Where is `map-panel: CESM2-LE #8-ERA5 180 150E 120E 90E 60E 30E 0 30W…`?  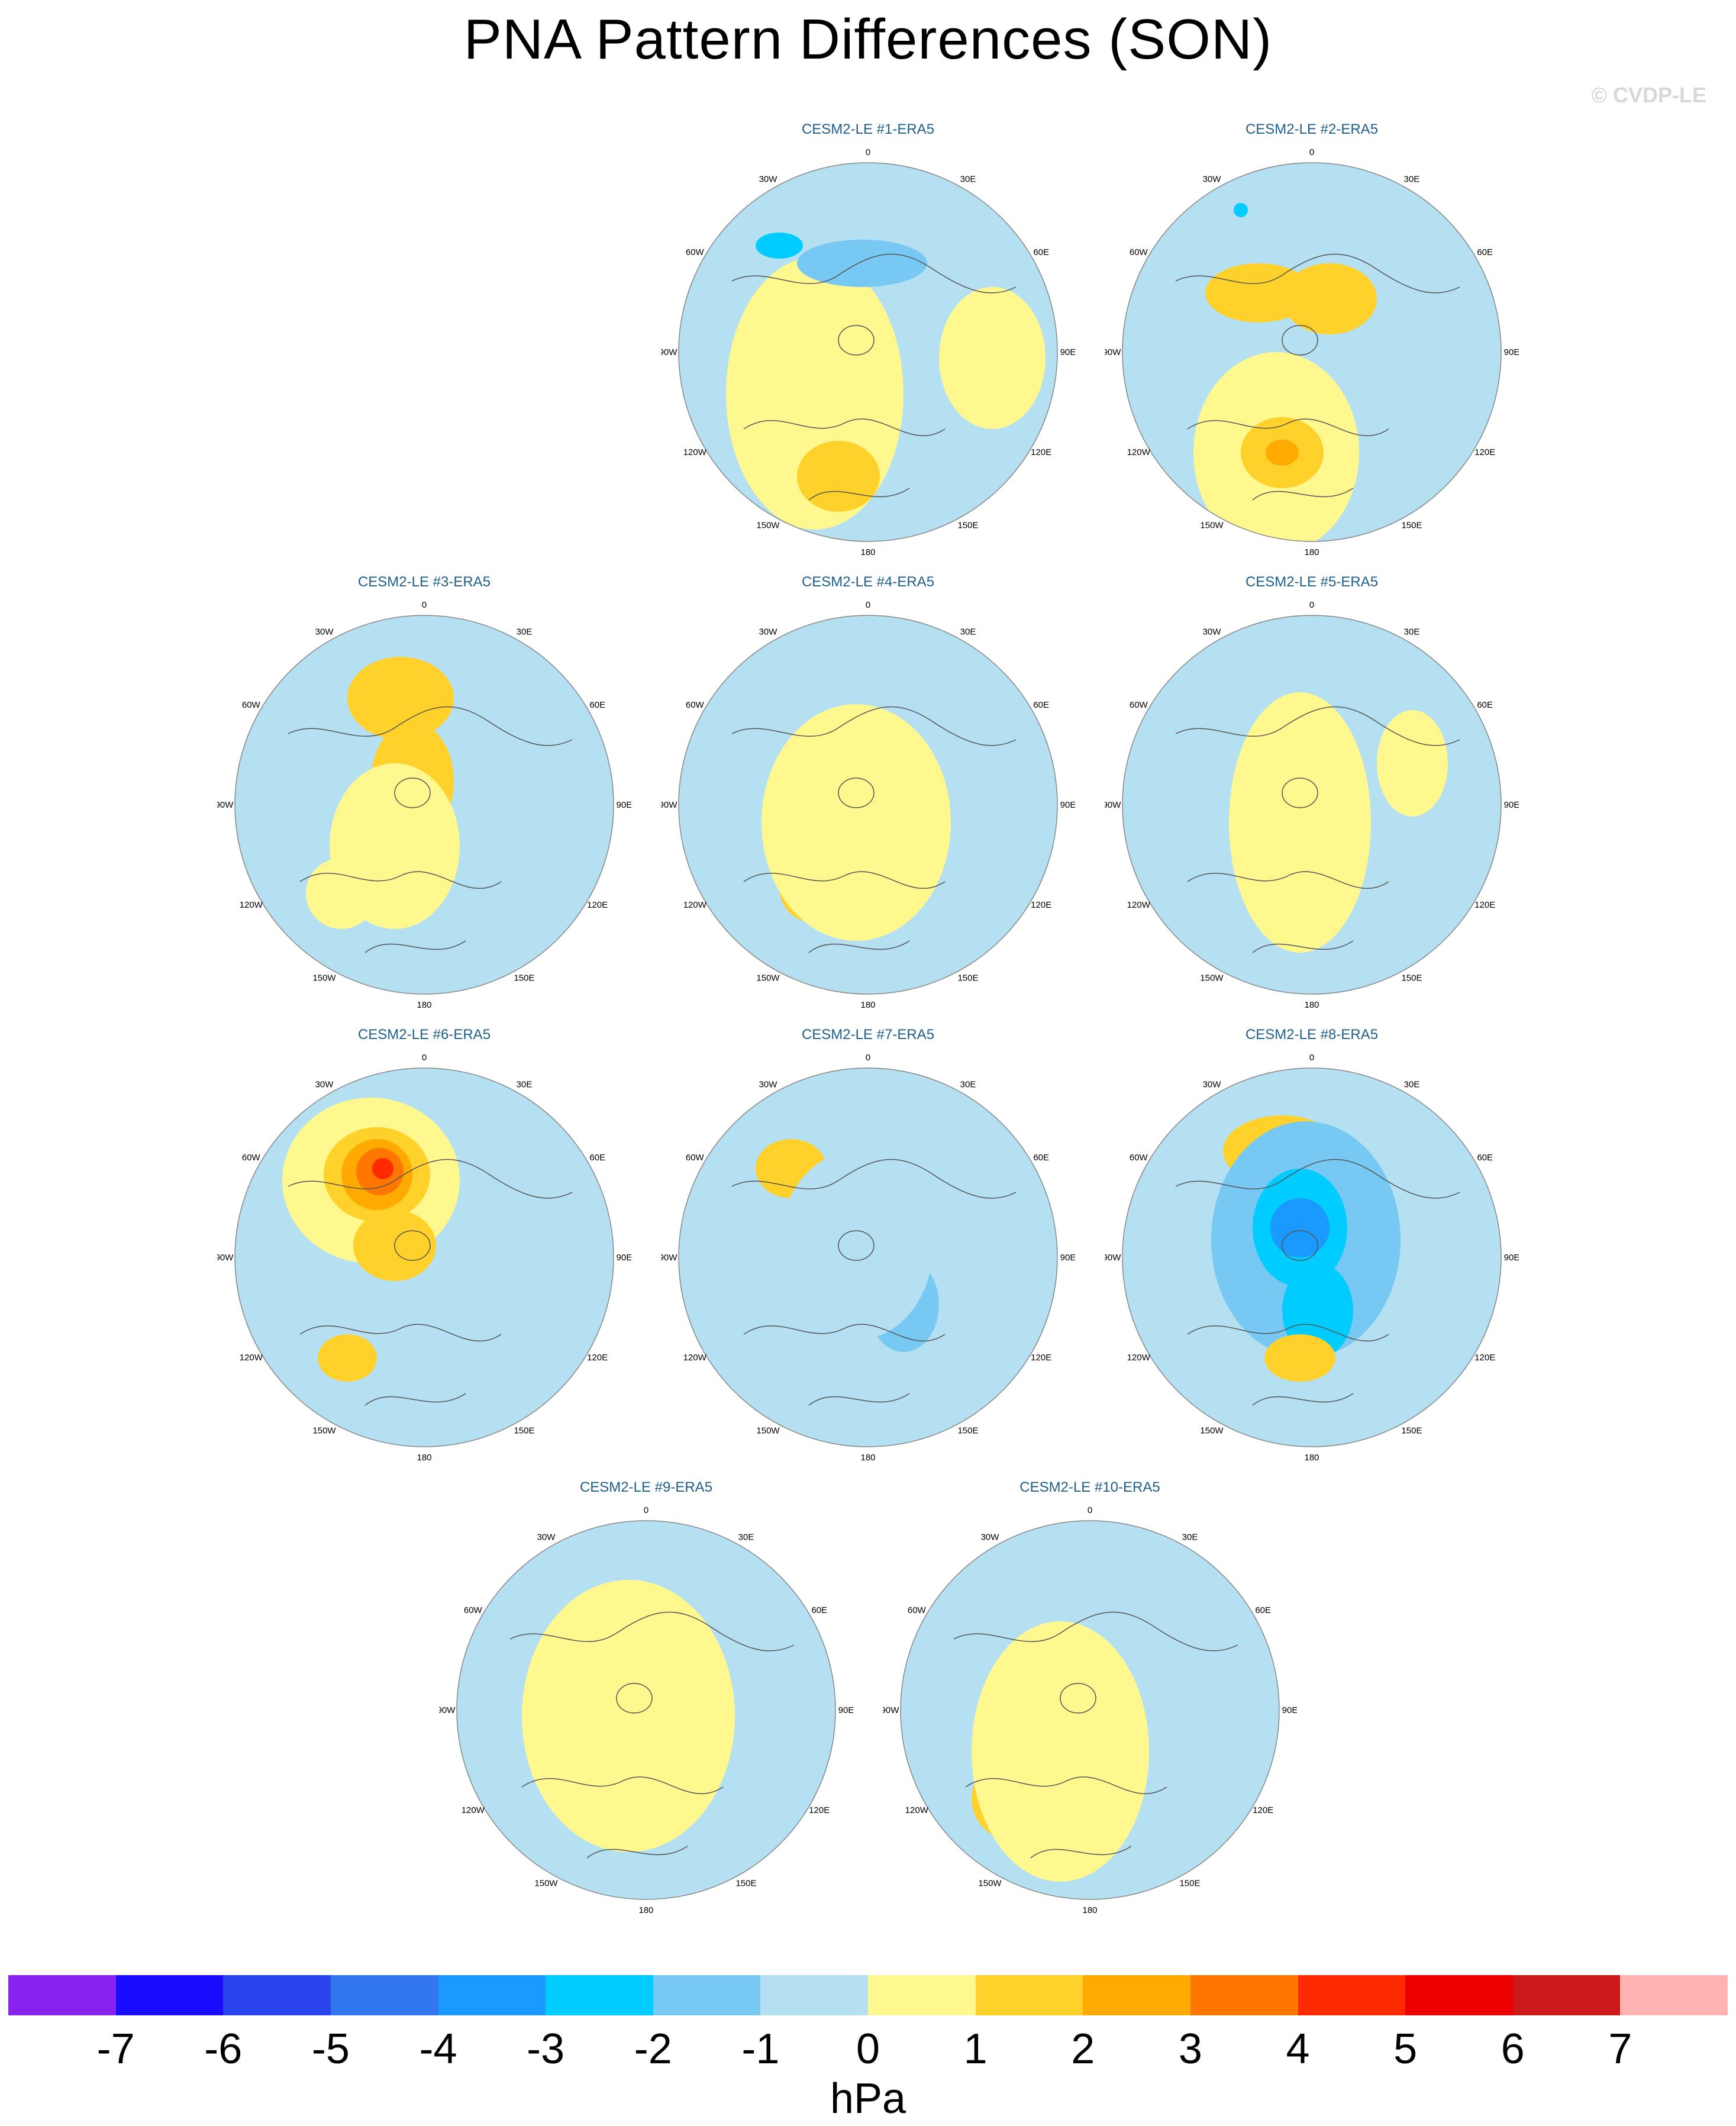
map-panel: CESM2-LE #8-ERA5 180 150E 120E 90E 60E 30E 0 30W… is located at coordinates (1312, 1245).